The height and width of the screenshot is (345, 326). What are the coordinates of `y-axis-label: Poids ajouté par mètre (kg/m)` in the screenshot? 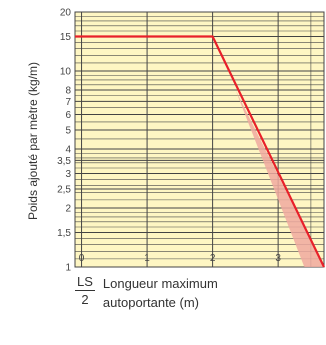 It's located at (33, 141).